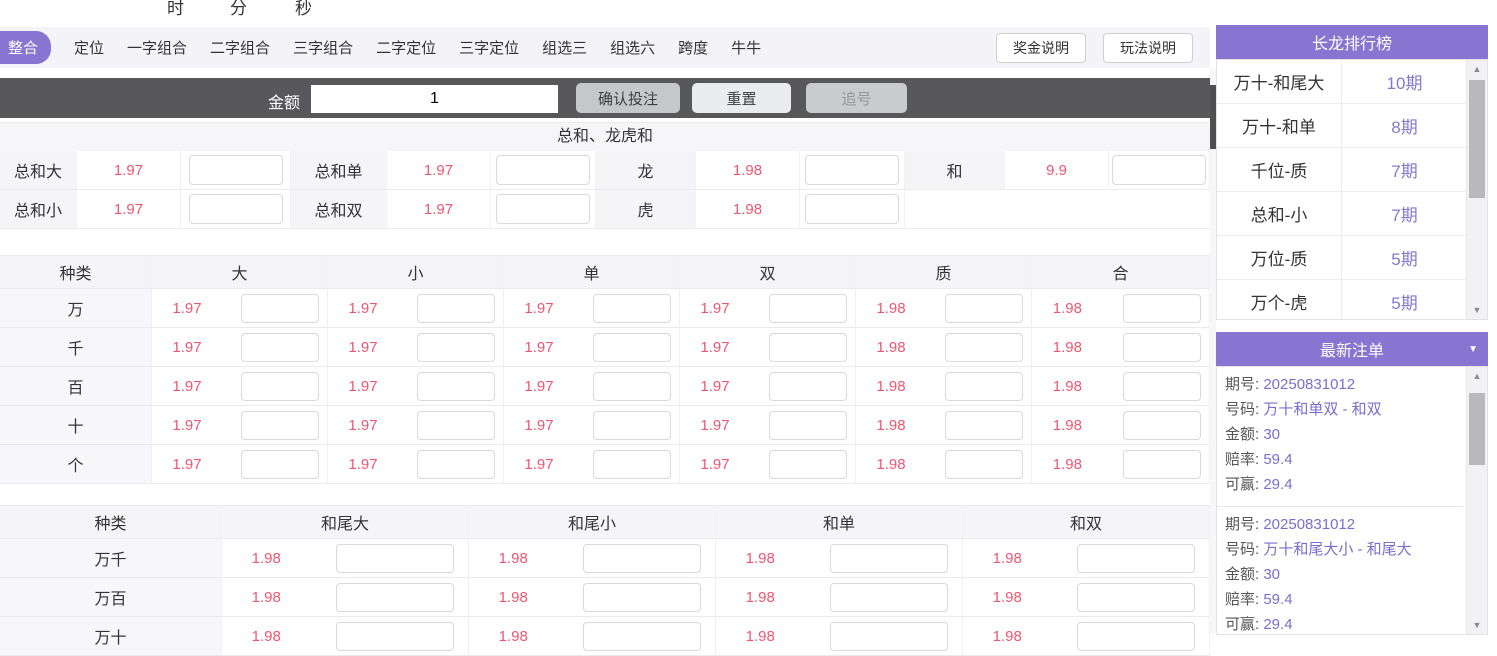 The image size is (1497, 656). Describe the element at coordinates (26, 47) in the screenshot. I see `tab-item: 整合` at that location.